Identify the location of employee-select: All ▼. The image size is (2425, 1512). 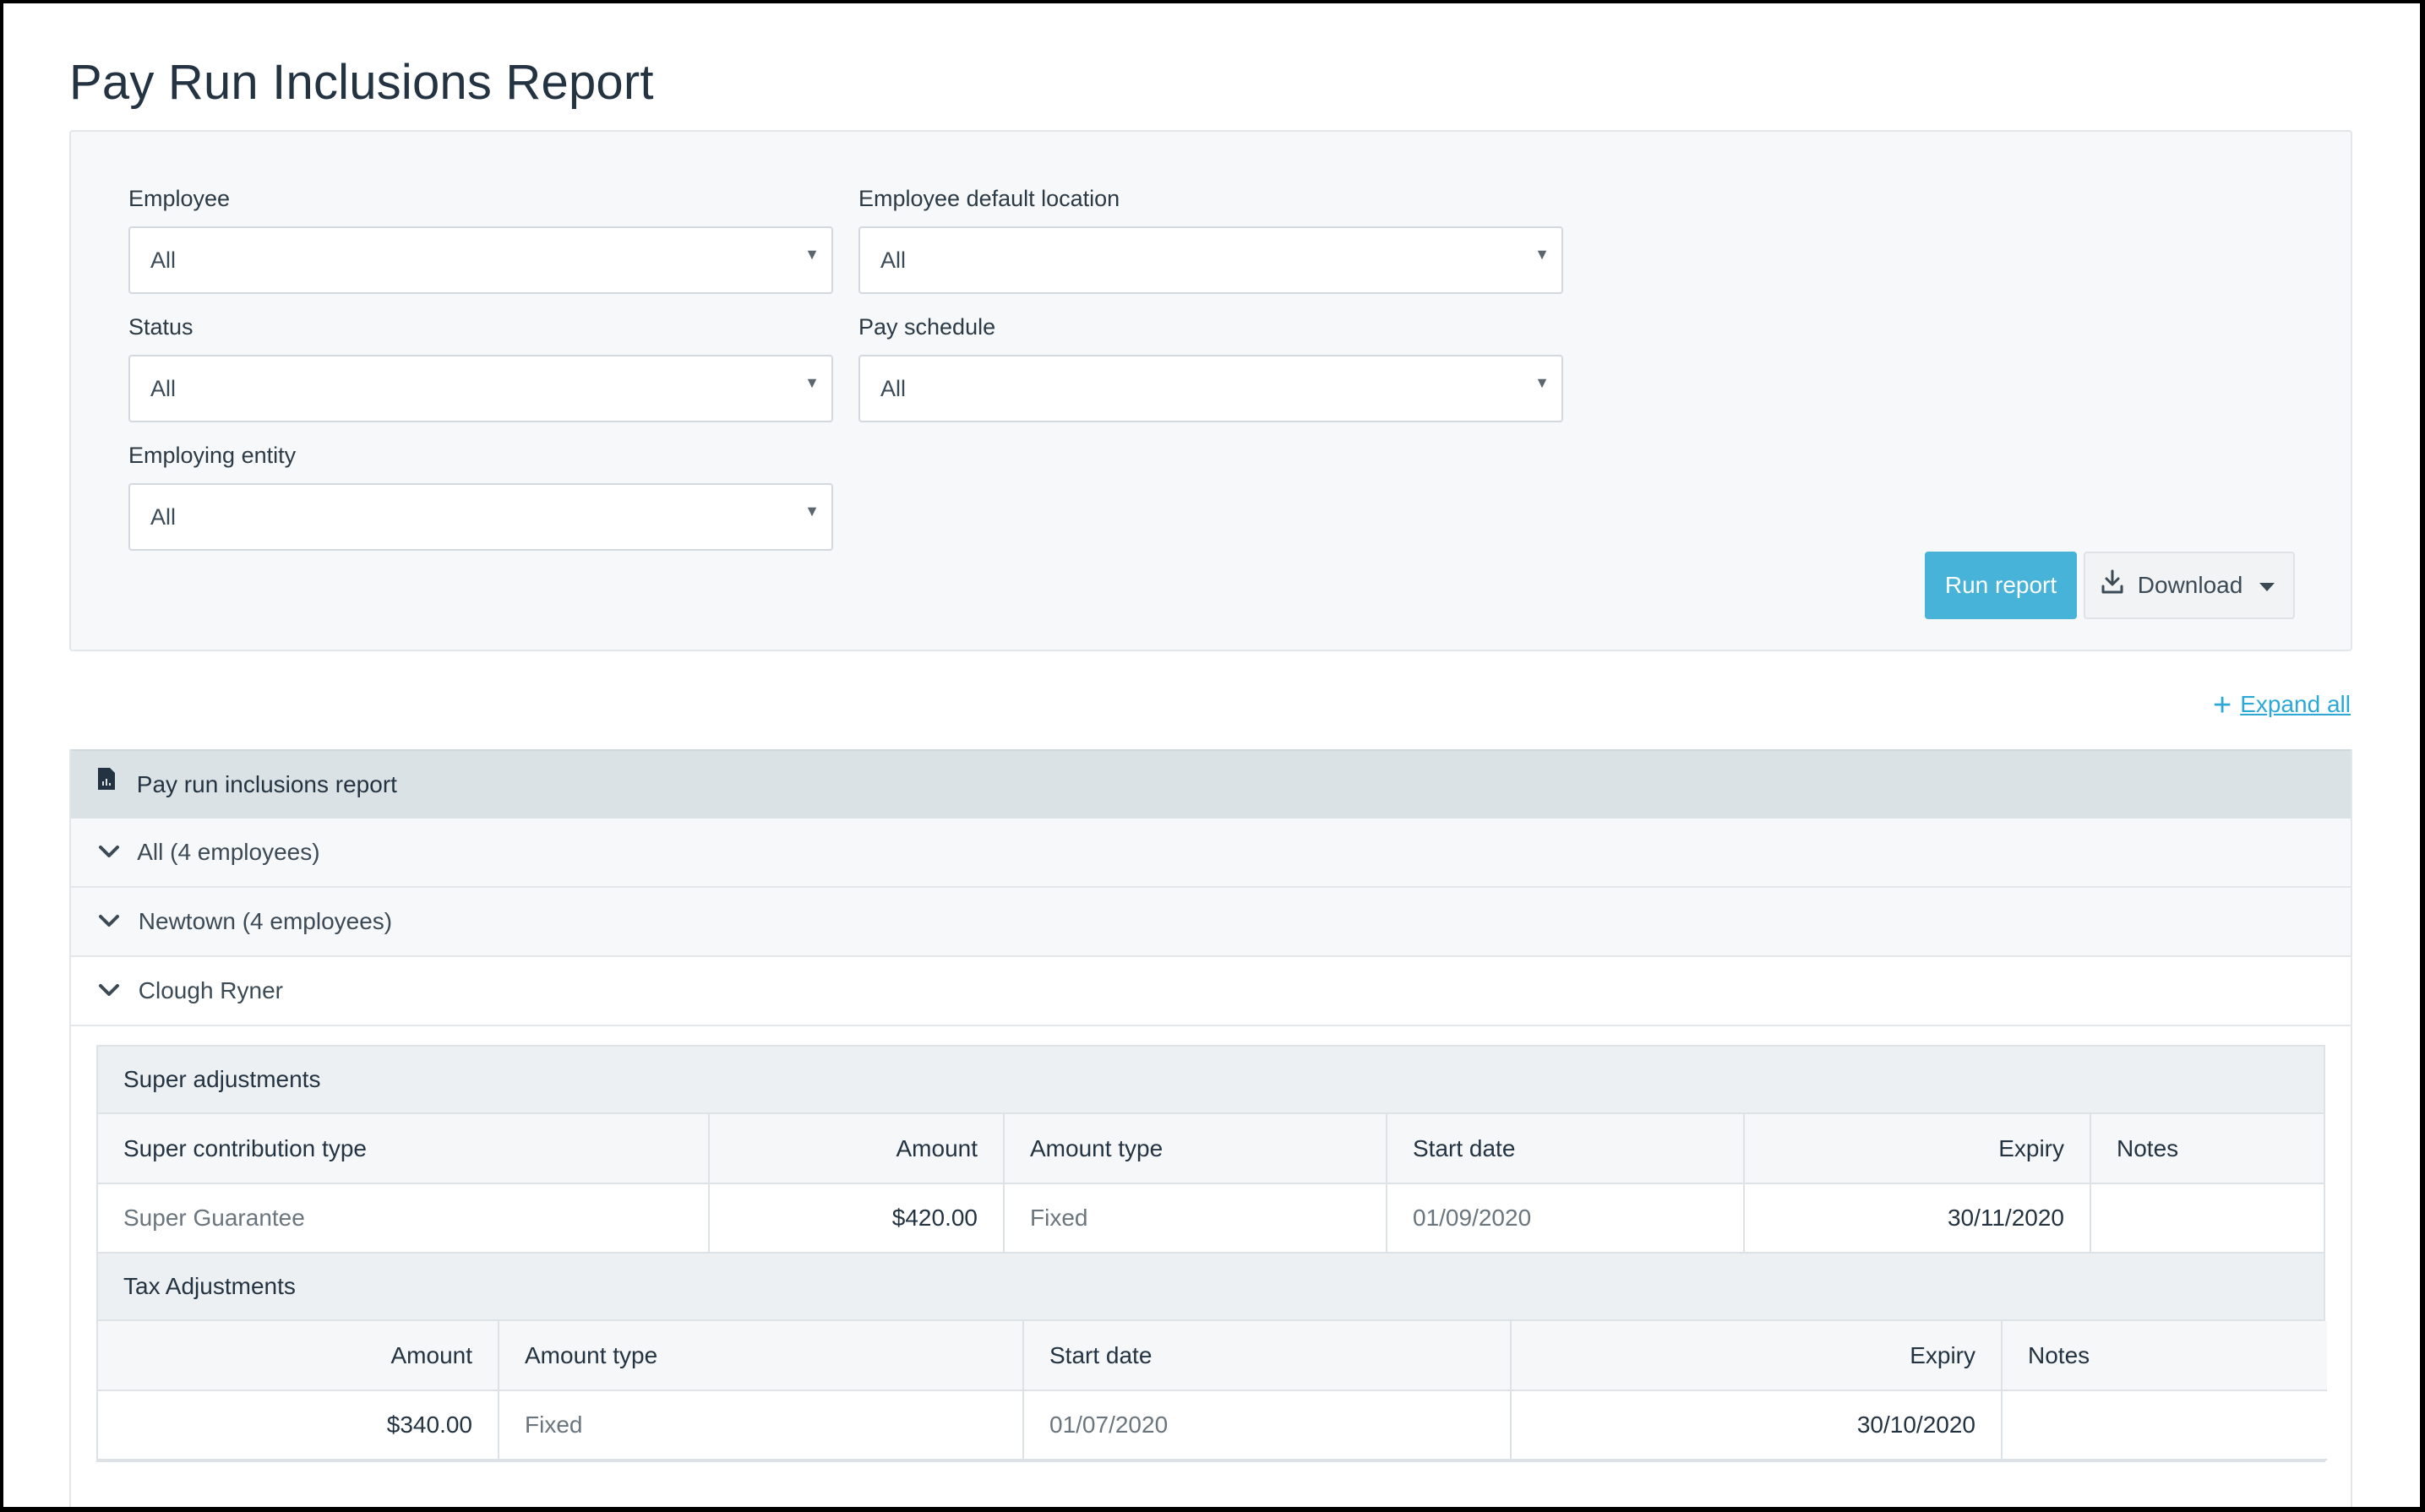
(480, 260).